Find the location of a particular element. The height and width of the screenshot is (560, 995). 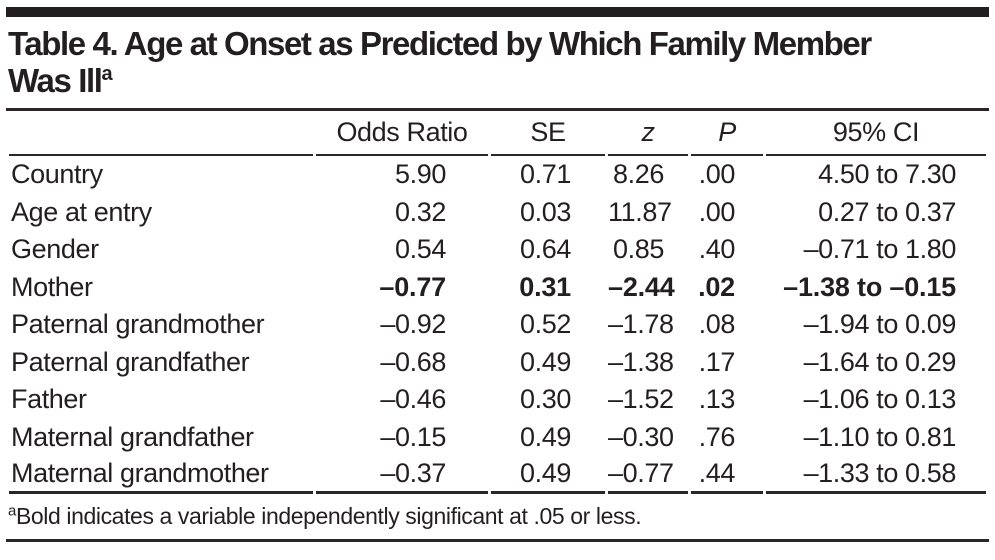

row-label: Maternal grandmother is located at coordinates (161, 475).